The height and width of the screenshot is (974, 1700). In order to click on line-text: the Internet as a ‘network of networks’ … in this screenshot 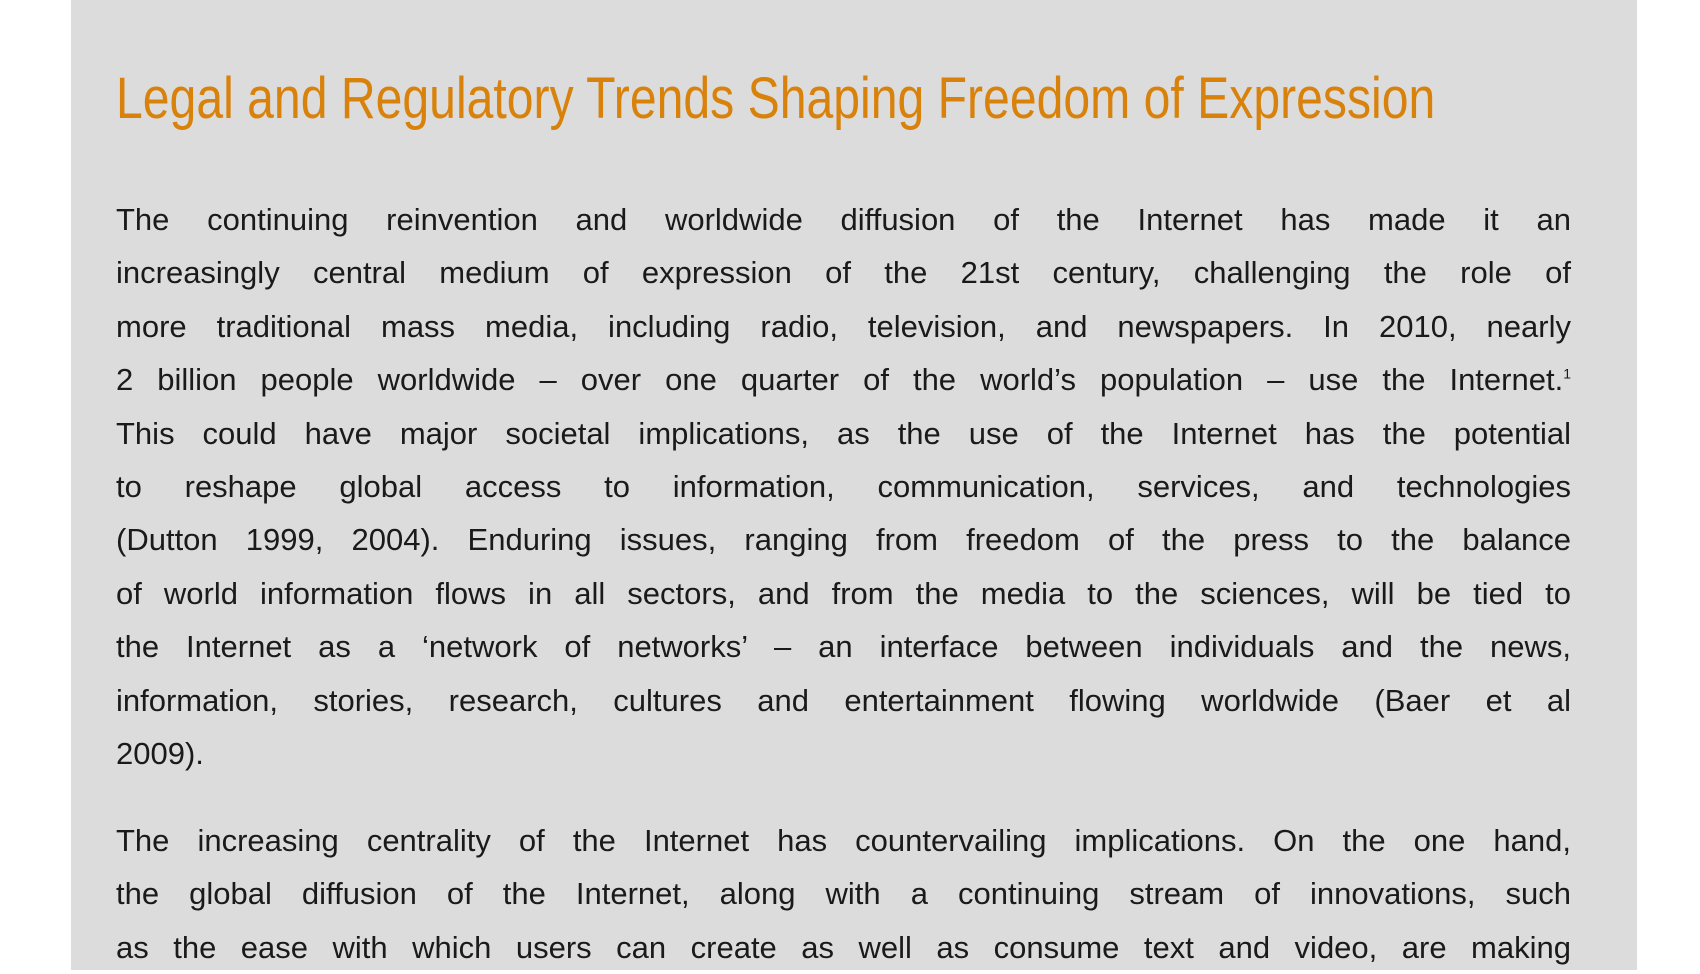, I will do `click(843, 647)`.